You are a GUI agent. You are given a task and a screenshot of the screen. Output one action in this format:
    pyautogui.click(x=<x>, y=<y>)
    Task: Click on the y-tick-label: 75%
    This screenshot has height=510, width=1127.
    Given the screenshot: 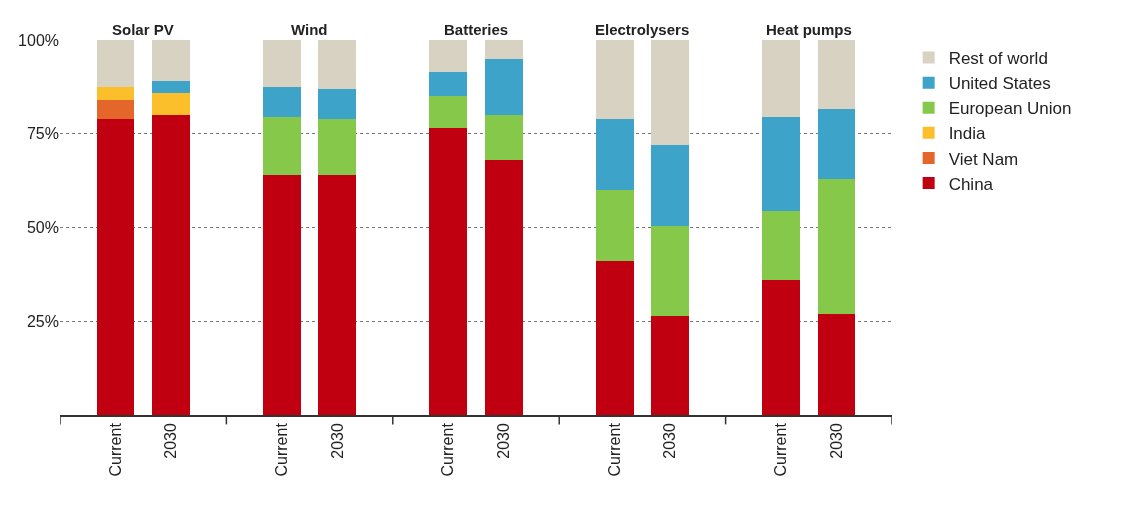 What is the action you would take?
    pyautogui.click(x=42, y=134)
    